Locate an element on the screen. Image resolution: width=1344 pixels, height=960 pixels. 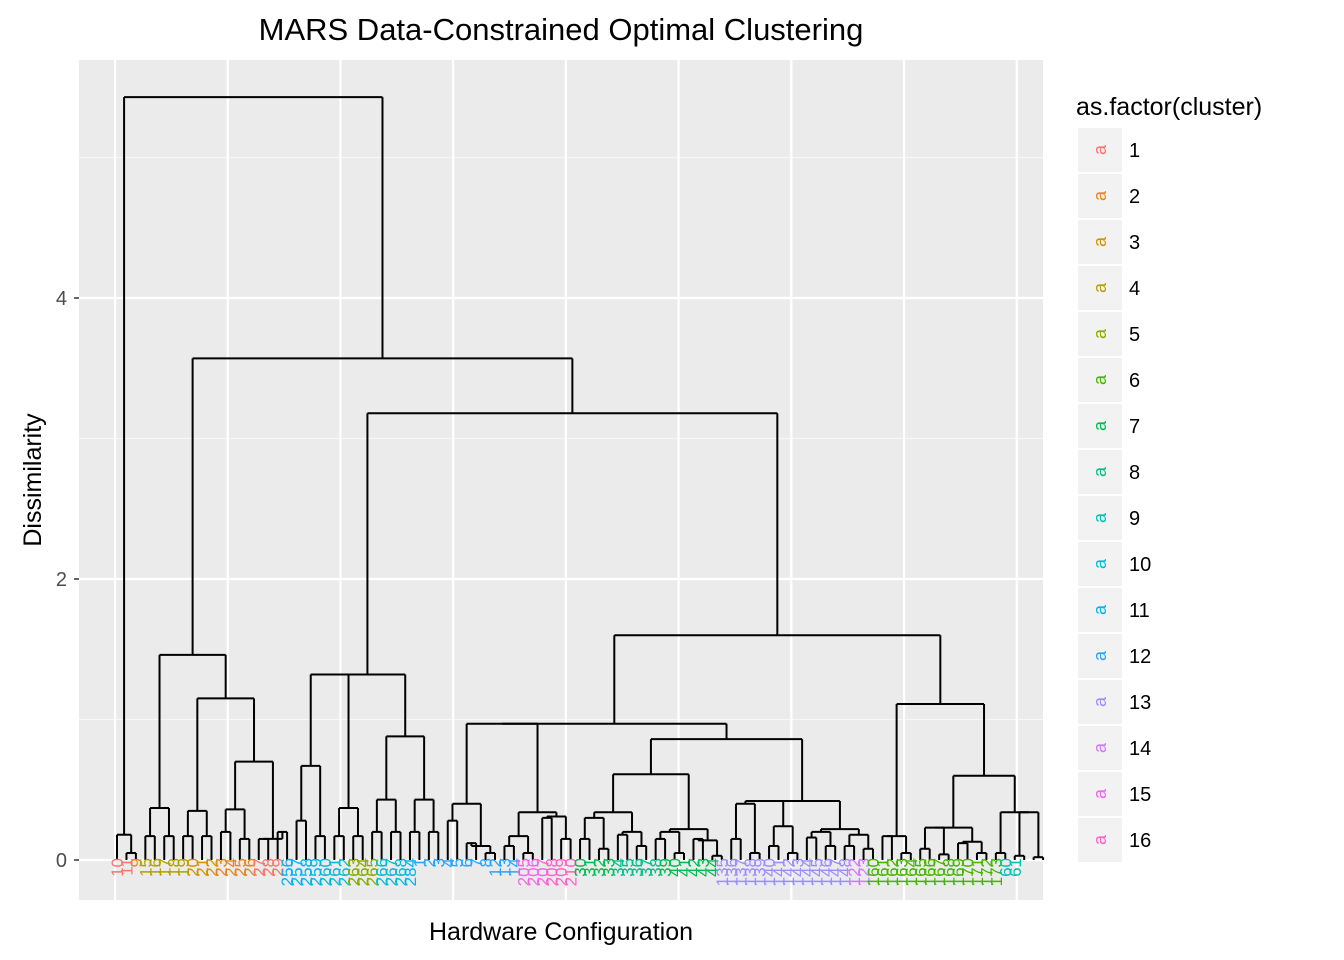
y-tick-label: 0 is located at coordinates (61, 861).